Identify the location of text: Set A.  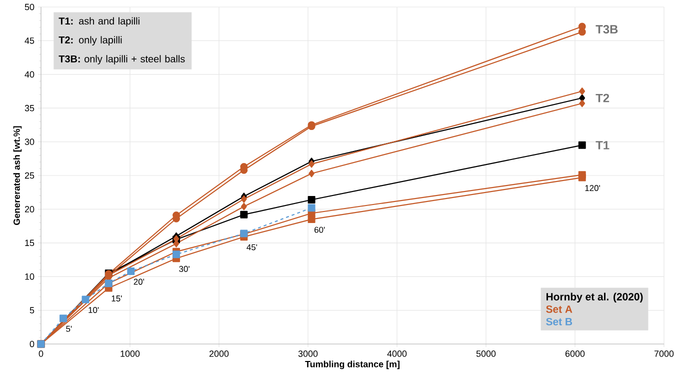
(559, 309).